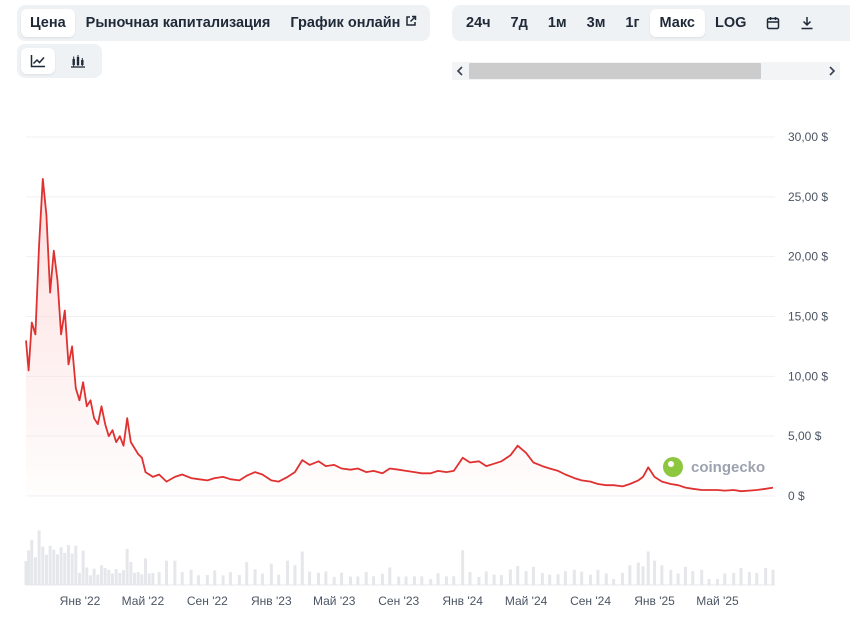 The height and width of the screenshot is (622, 850). Describe the element at coordinates (805, 436) in the screenshot. I see `y-tick-label: 5,00 $` at that location.